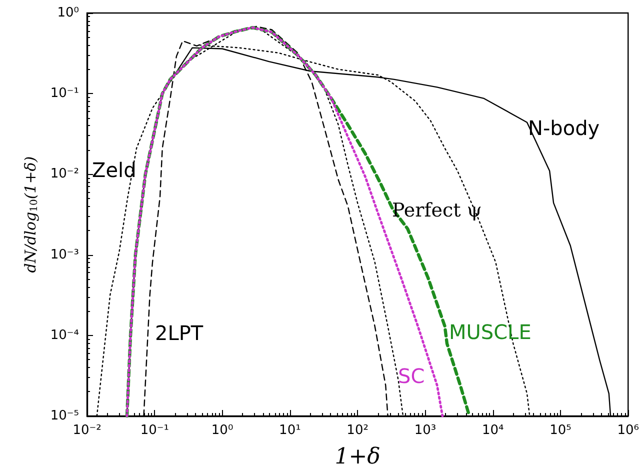 This screenshot has height=473, width=642. Describe the element at coordinates (628, 430) in the screenshot. I see `x-tick-label: 10⁶` at that location.